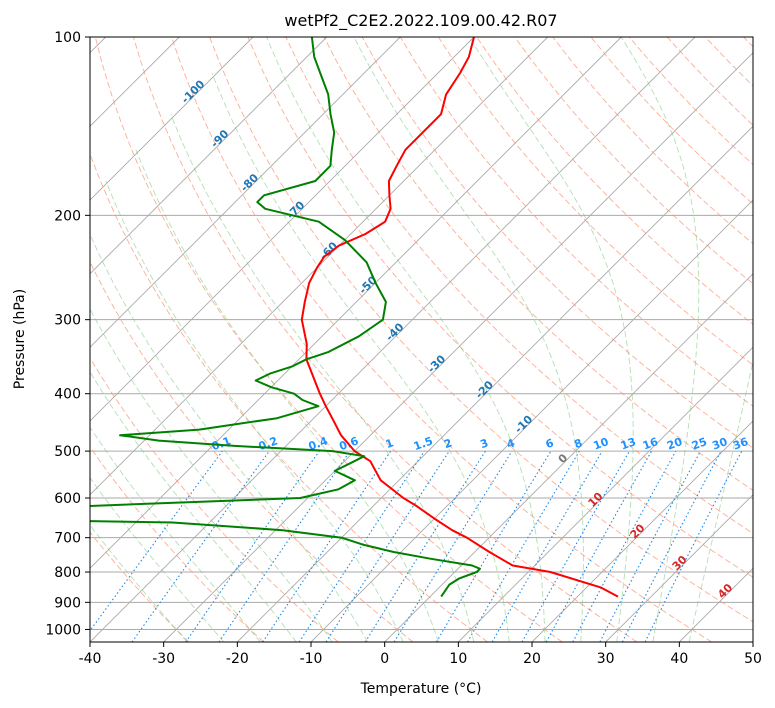 The height and width of the screenshot is (708, 775). Describe the element at coordinates (67, 321) in the screenshot. I see `y-tick-label: 300` at that location.